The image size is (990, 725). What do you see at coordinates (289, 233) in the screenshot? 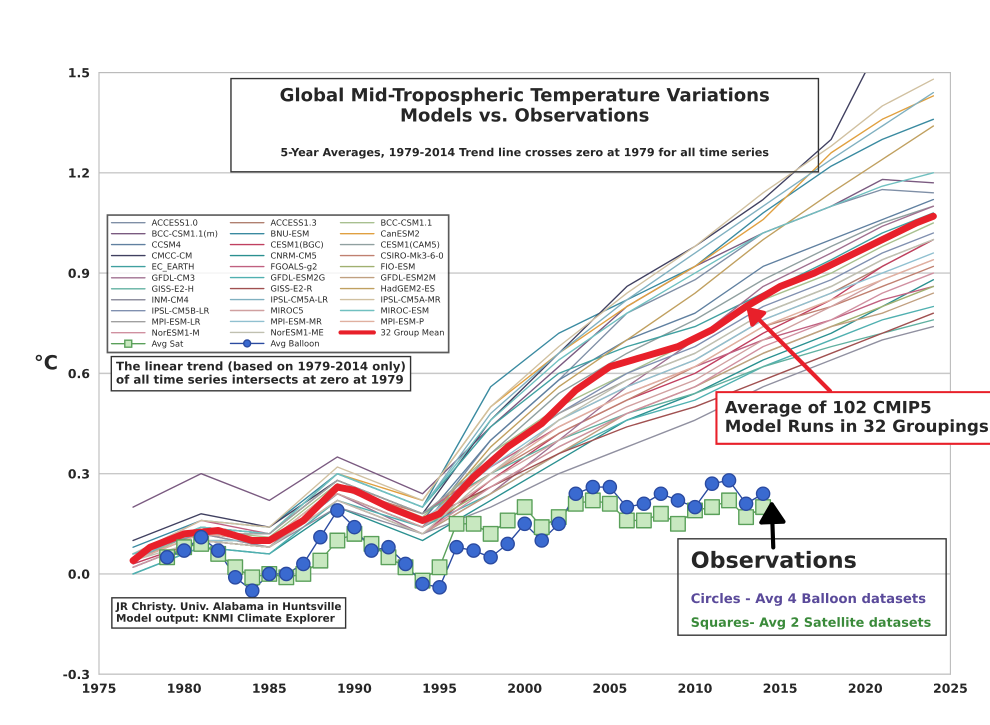
I see `legend-label: BNU-ESM` at bounding box center [289, 233].